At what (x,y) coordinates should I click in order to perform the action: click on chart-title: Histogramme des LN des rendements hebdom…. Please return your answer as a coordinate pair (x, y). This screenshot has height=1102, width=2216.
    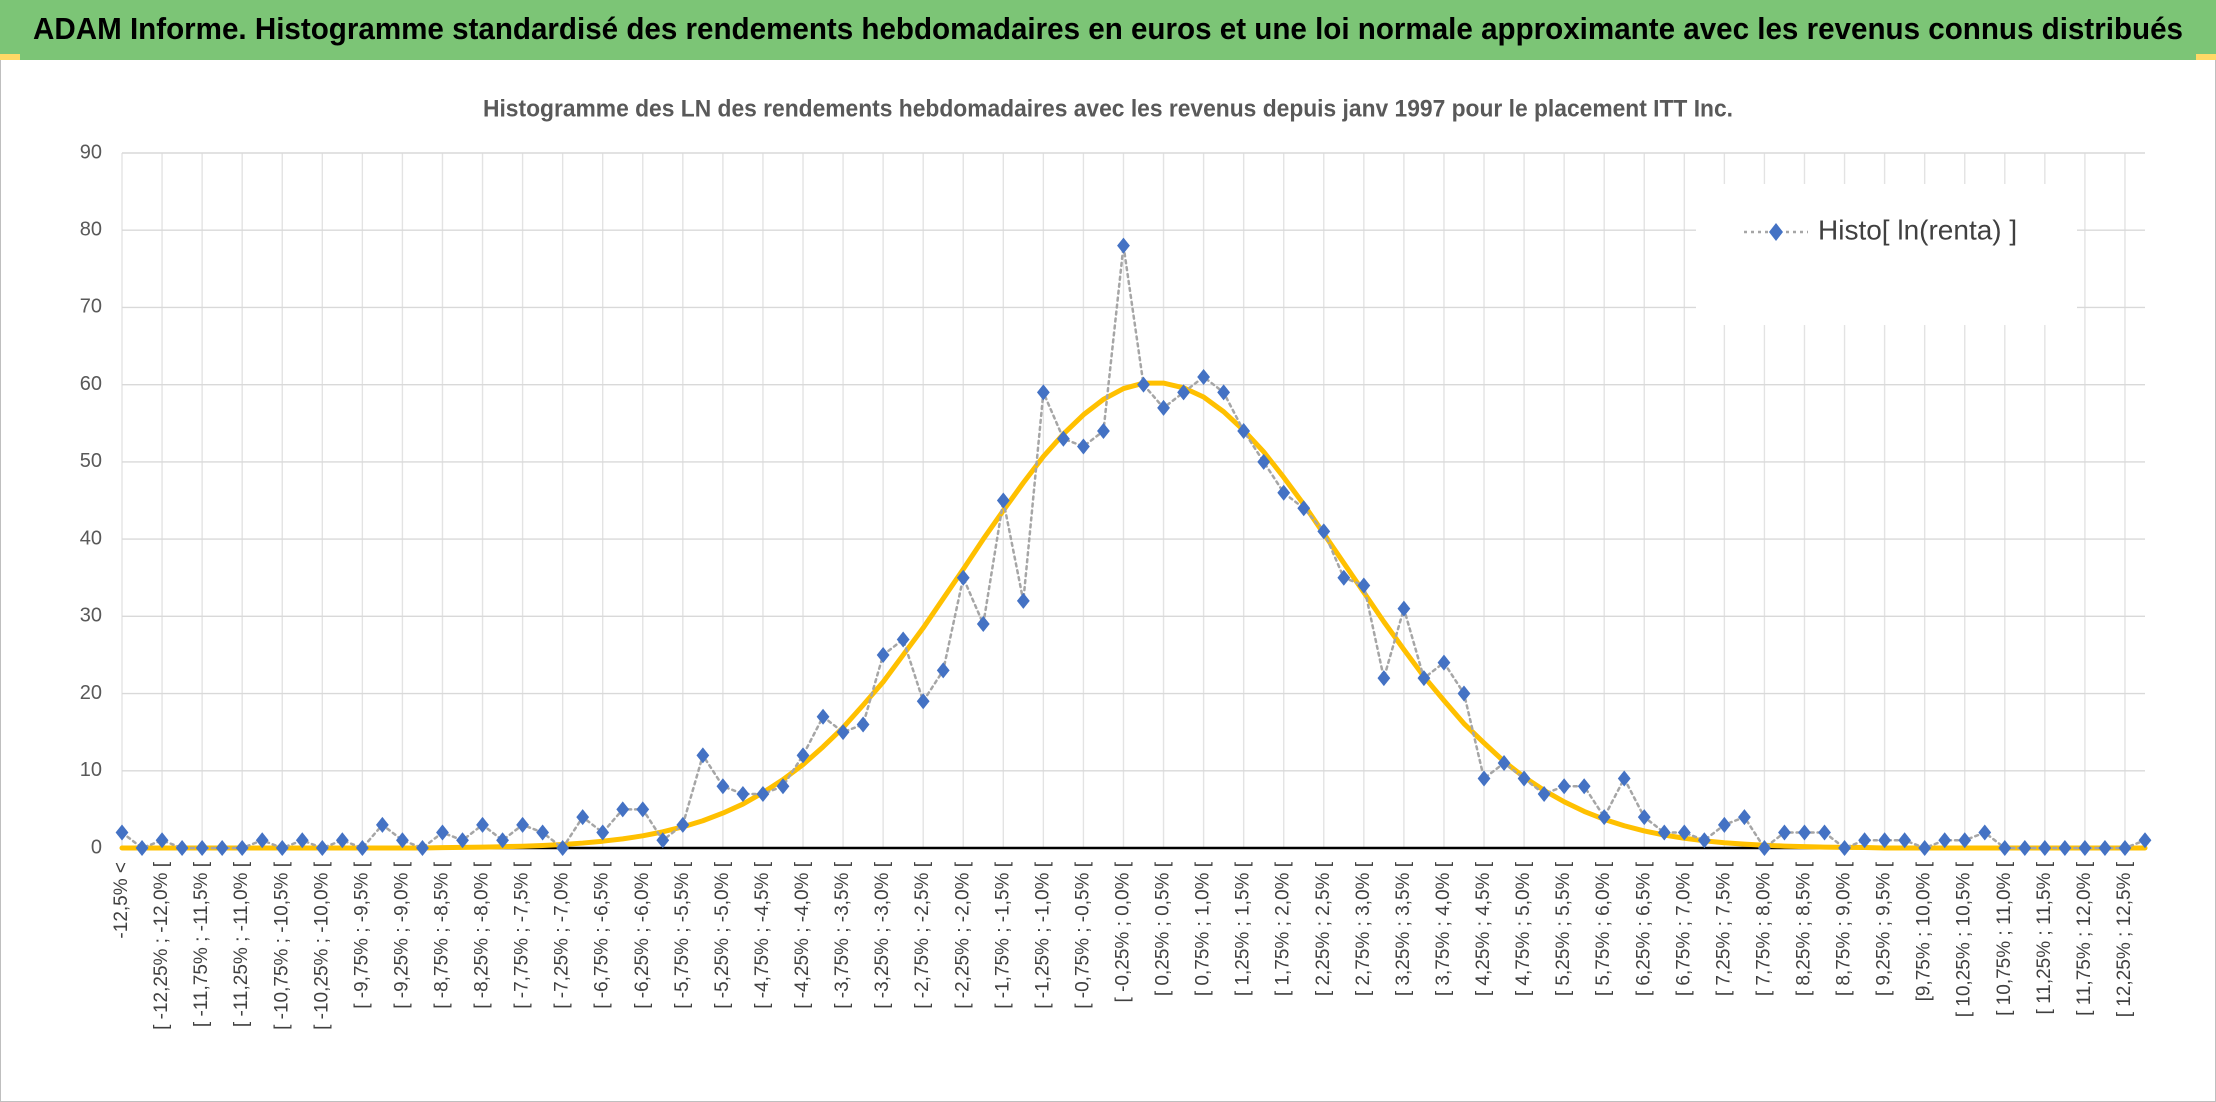
    Looking at the image, I should click on (1108, 108).